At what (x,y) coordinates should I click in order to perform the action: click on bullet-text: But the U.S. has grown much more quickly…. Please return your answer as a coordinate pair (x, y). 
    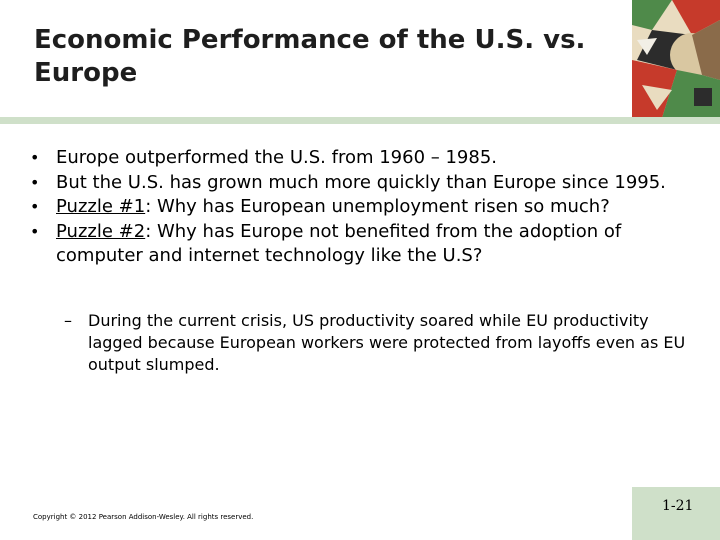
    Looking at the image, I should click on (361, 182).